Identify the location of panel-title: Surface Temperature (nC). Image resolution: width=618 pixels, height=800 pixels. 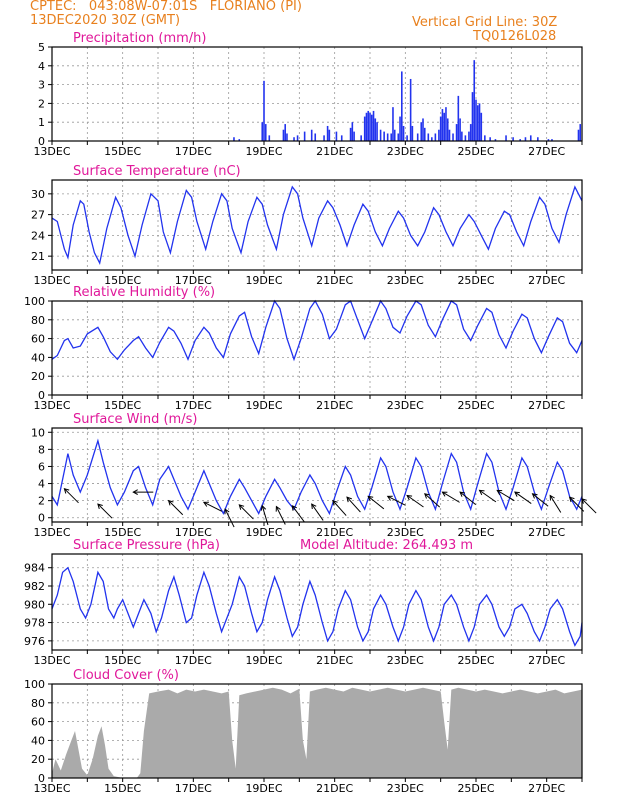
(157, 171).